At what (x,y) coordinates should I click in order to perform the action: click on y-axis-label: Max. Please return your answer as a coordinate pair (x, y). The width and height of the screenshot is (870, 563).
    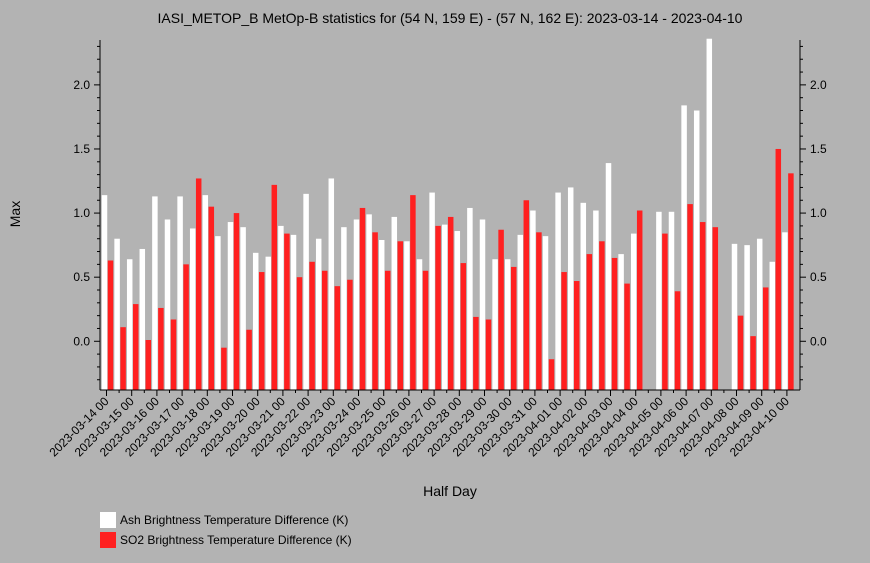
    Looking at the image, I should click on (15, 214).